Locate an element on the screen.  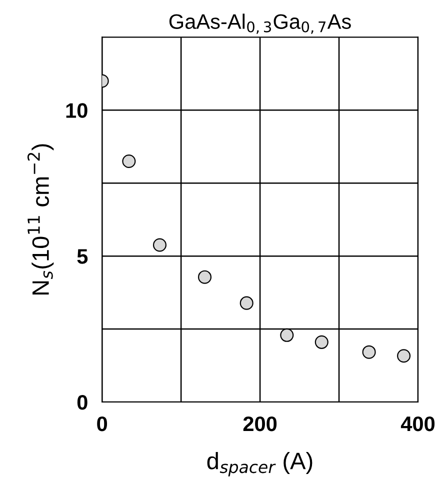
x-tick-label: 400 is located at coordinates (417, 424).